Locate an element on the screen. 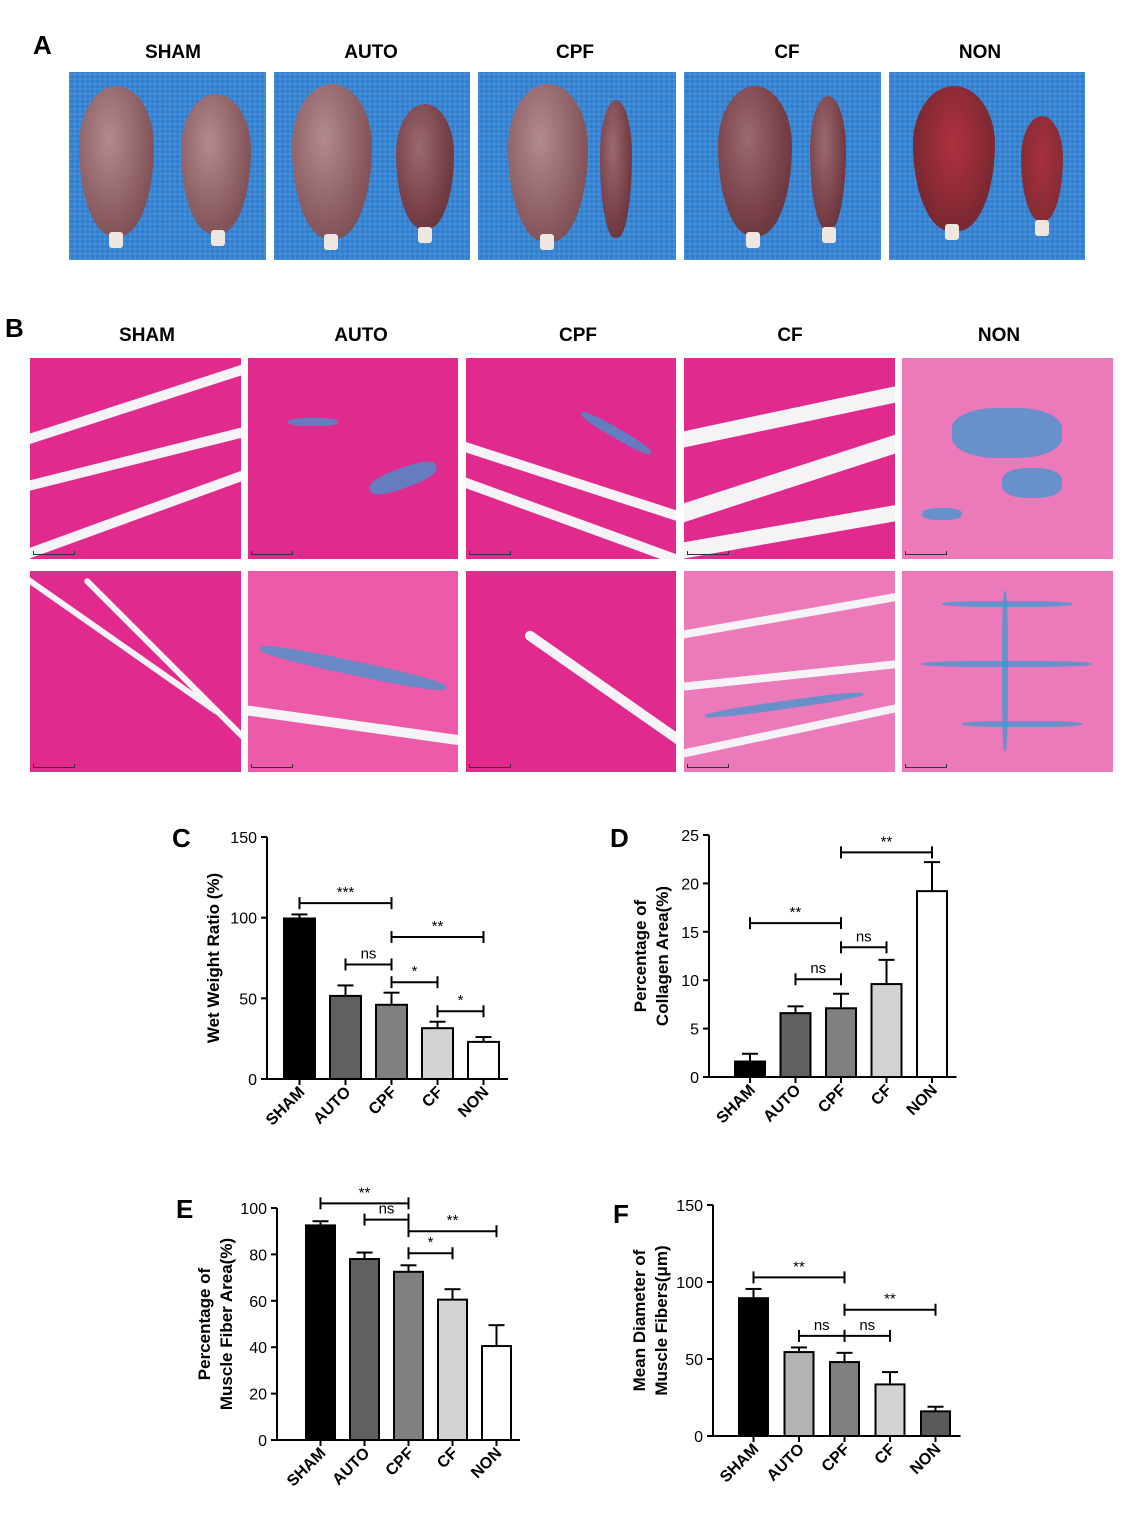  x-tick-label-d-auto: AUTO is located at coordinates (782, 1104).